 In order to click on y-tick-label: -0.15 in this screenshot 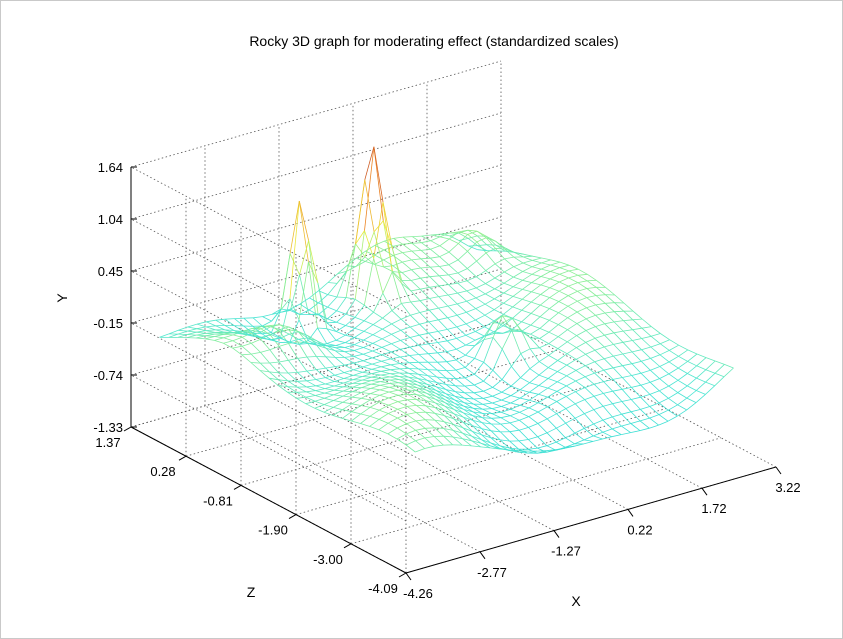, I will do `click(108, 323)`.